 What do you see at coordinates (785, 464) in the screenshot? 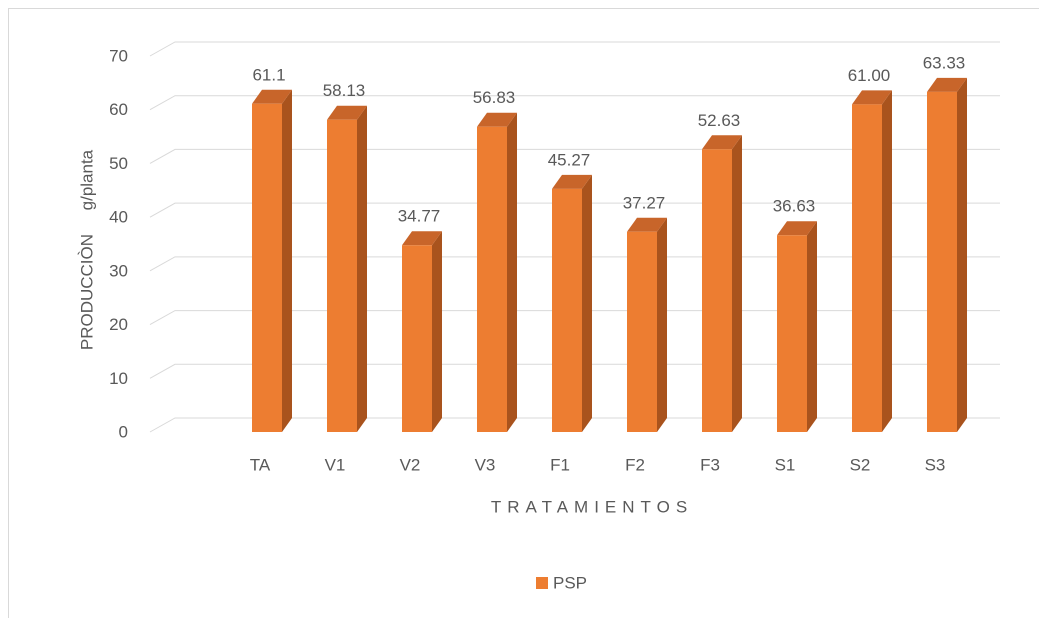
I see `x-tick-label: S1` at bounding box center [785, 464].